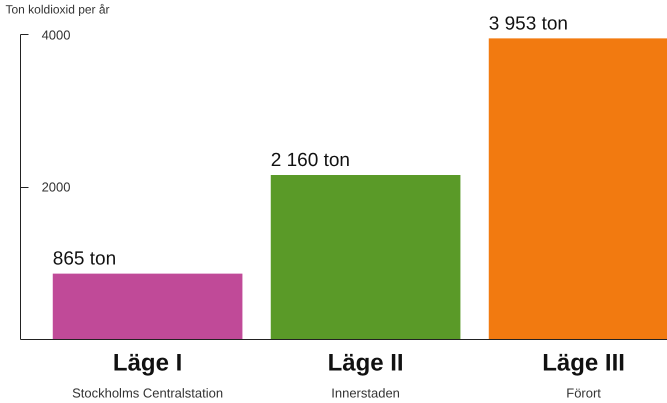 The height and width of the screenshot is (403, 667). What do you see at coordinates (84, 259) in the screenshot?
I see `data-label: 865 ton` at bounding box center [84, 259].